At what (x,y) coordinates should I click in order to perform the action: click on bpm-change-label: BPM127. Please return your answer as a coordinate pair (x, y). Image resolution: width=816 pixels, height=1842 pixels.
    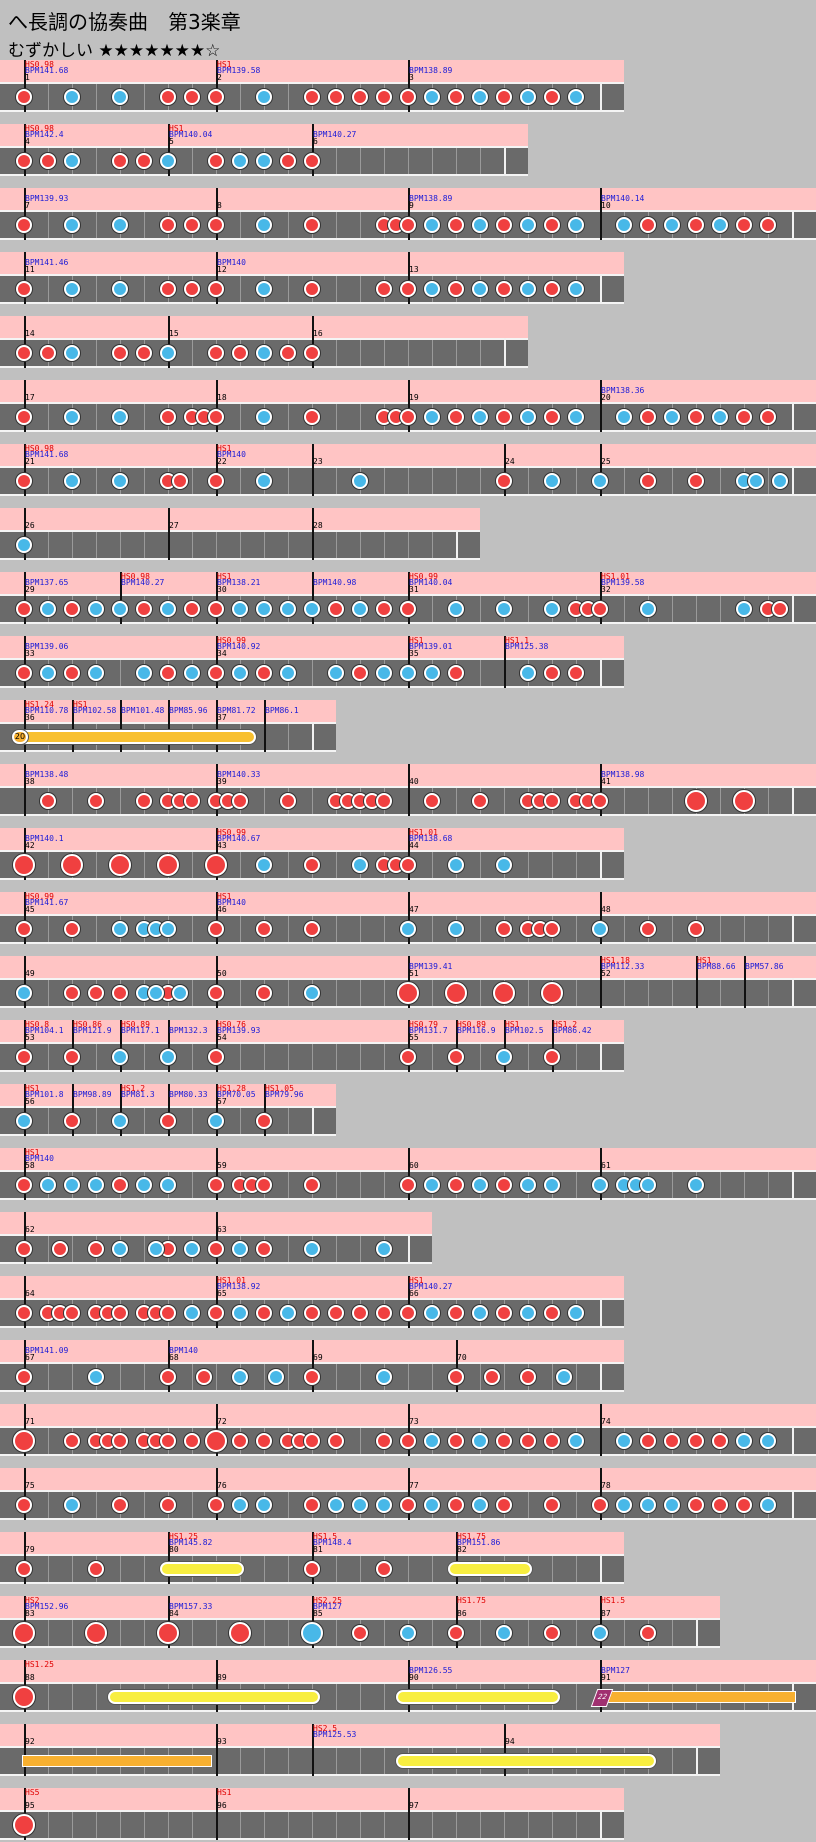
    Looking at the image, I should click on (615, 1670).